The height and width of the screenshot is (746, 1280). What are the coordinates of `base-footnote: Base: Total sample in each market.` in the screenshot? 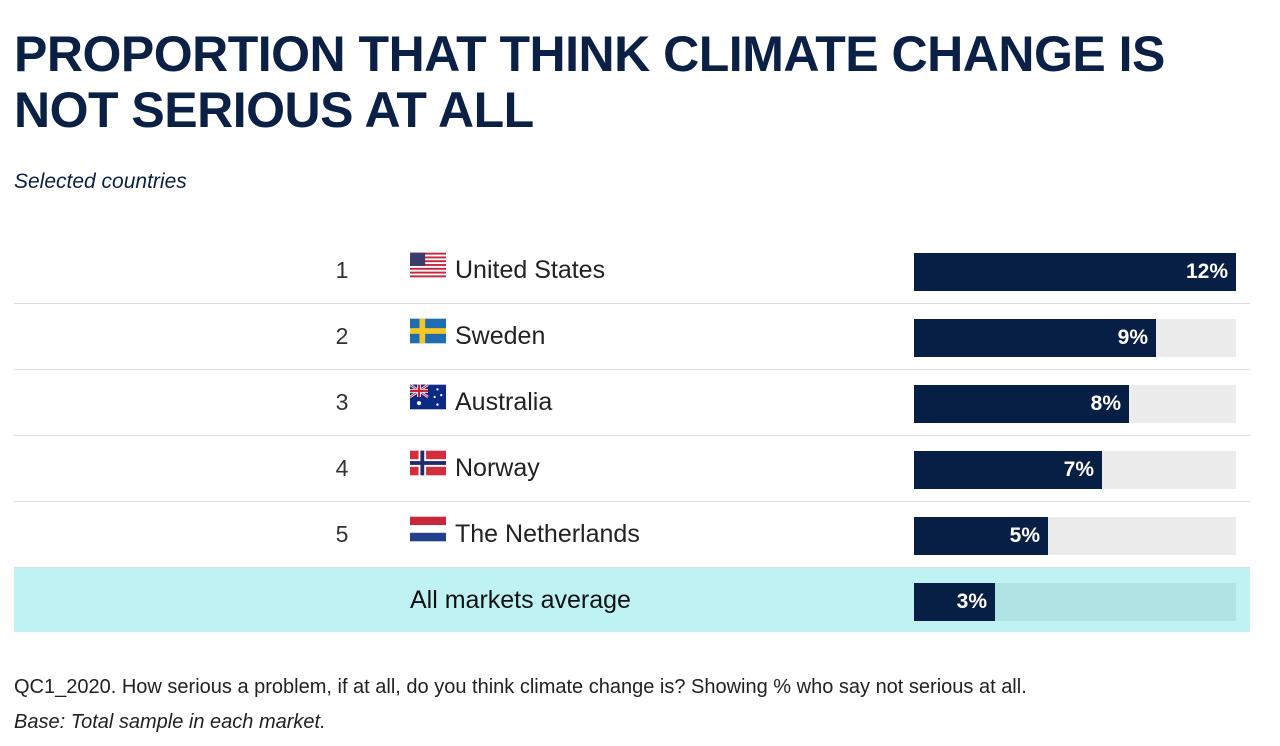 It's located at (170, 722).